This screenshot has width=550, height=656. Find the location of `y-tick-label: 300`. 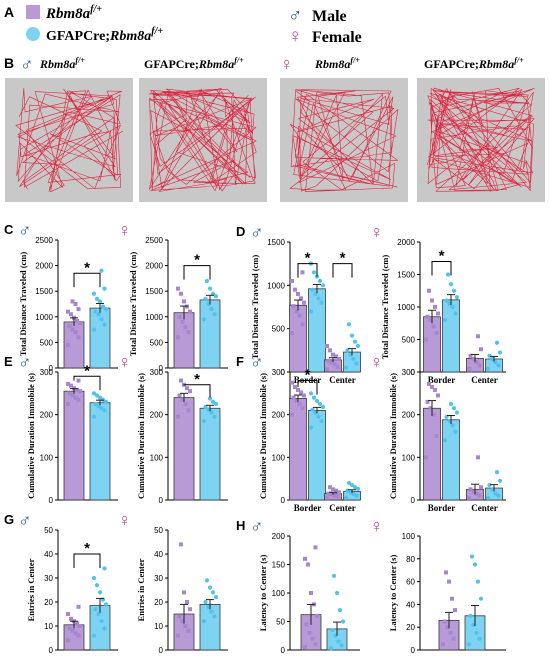

y-tick-label: 300 is located at coordinates (279, 372).